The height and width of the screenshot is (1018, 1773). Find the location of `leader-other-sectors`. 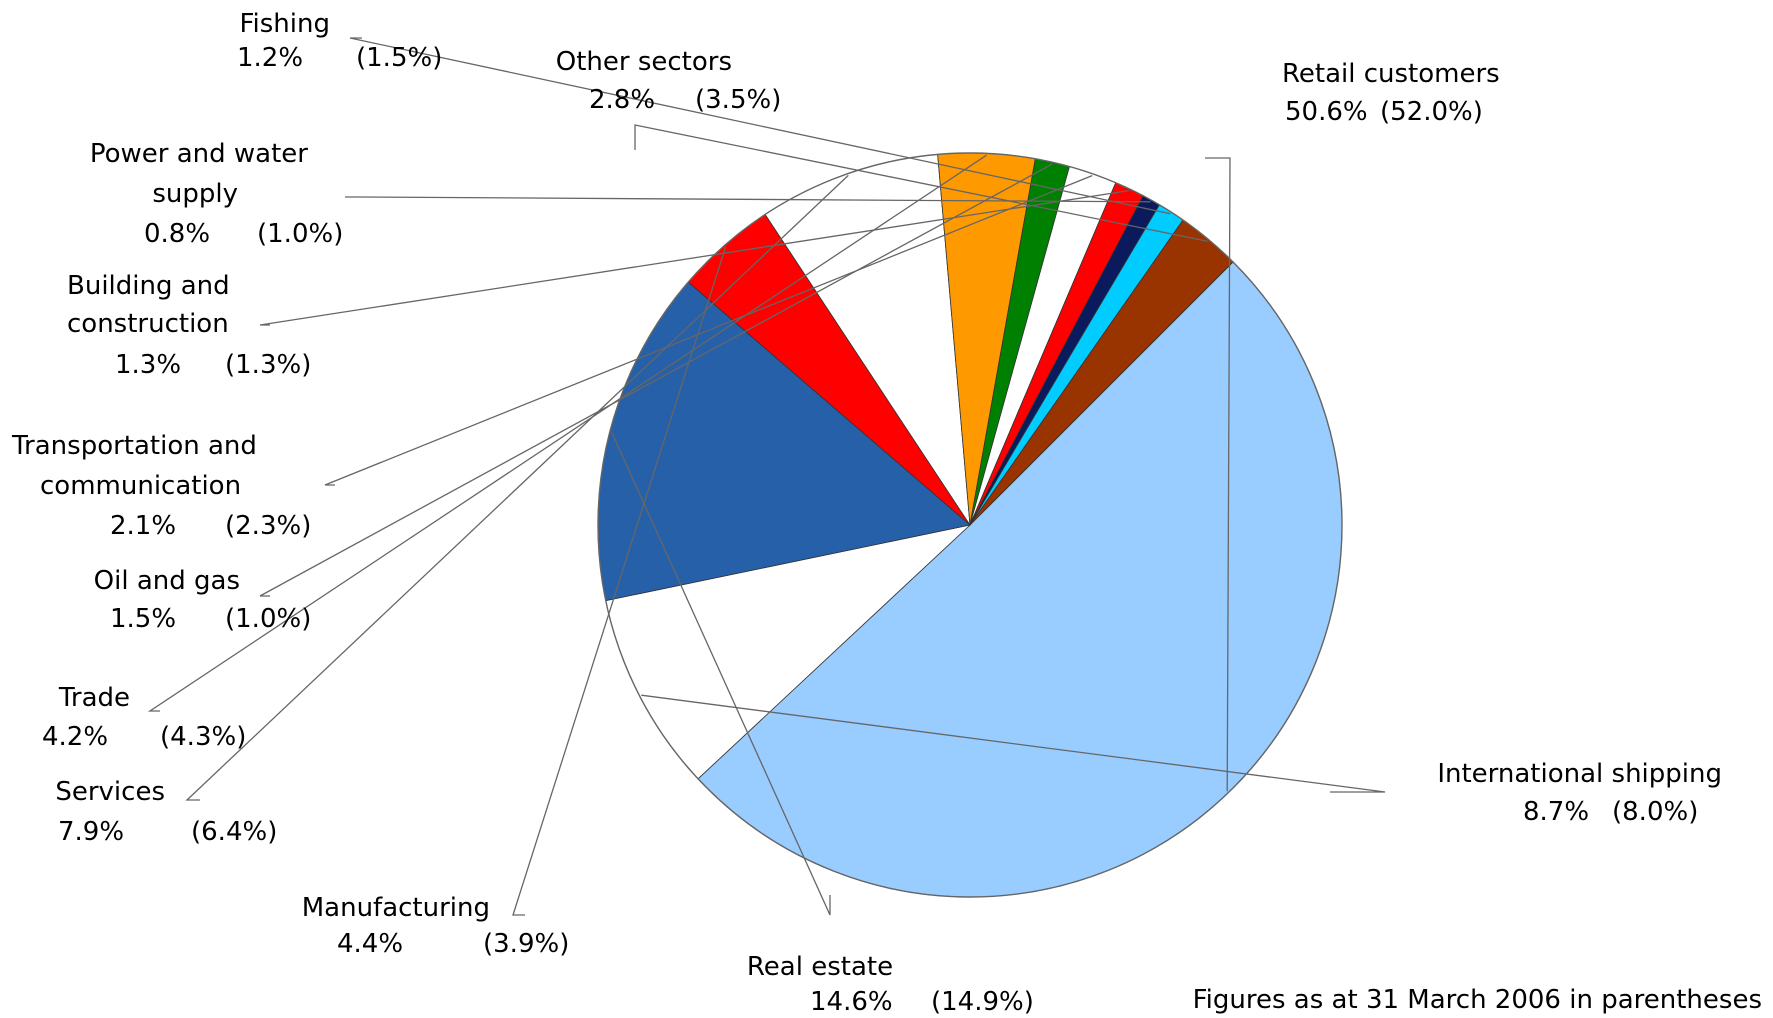

leader-other-sectors is located at coordinates (921, 183).